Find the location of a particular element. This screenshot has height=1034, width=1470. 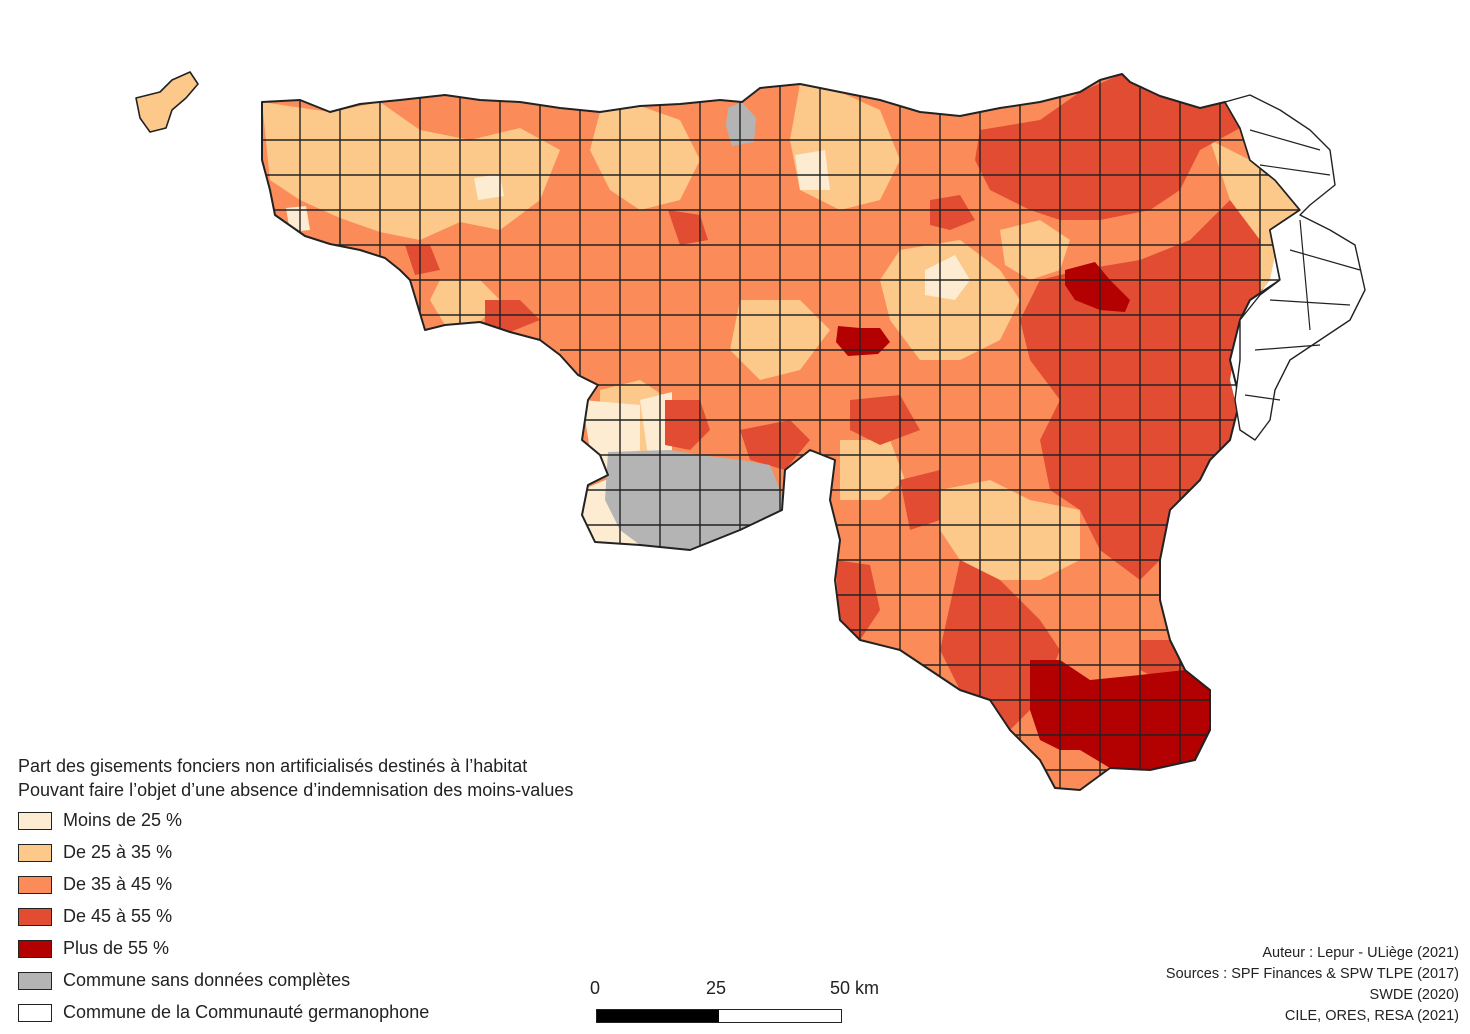

credit-sources-1: Sources : SPF Finances & SPW TLPE (2017) is located at coordinates (1312, 974).